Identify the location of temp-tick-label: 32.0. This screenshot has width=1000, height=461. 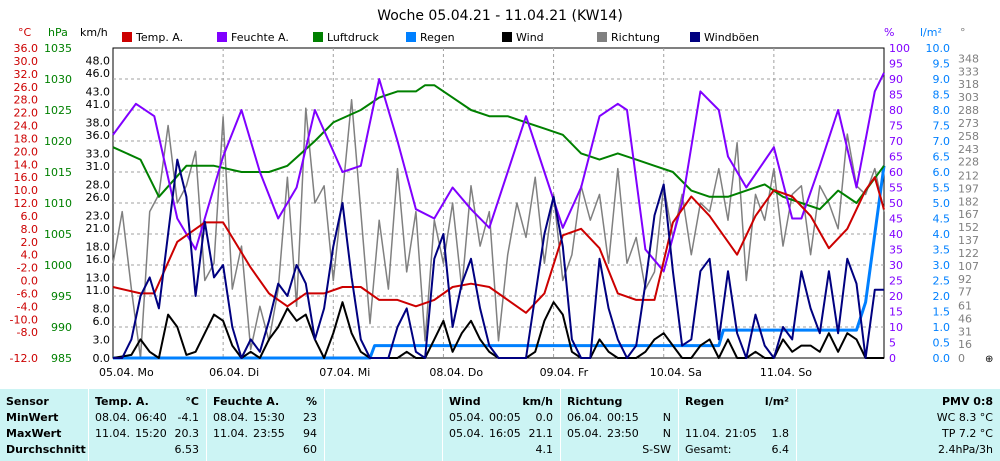
(26, 74).